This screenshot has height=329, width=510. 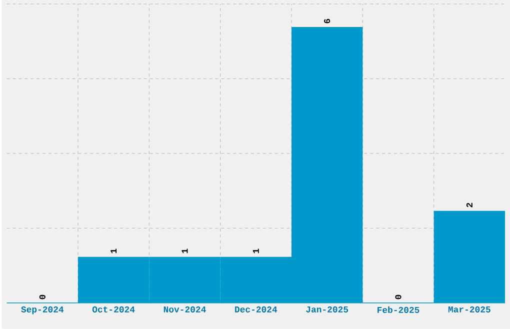 I want to click on x-tick-label: Dec-2024, so click(x=256, y=309).